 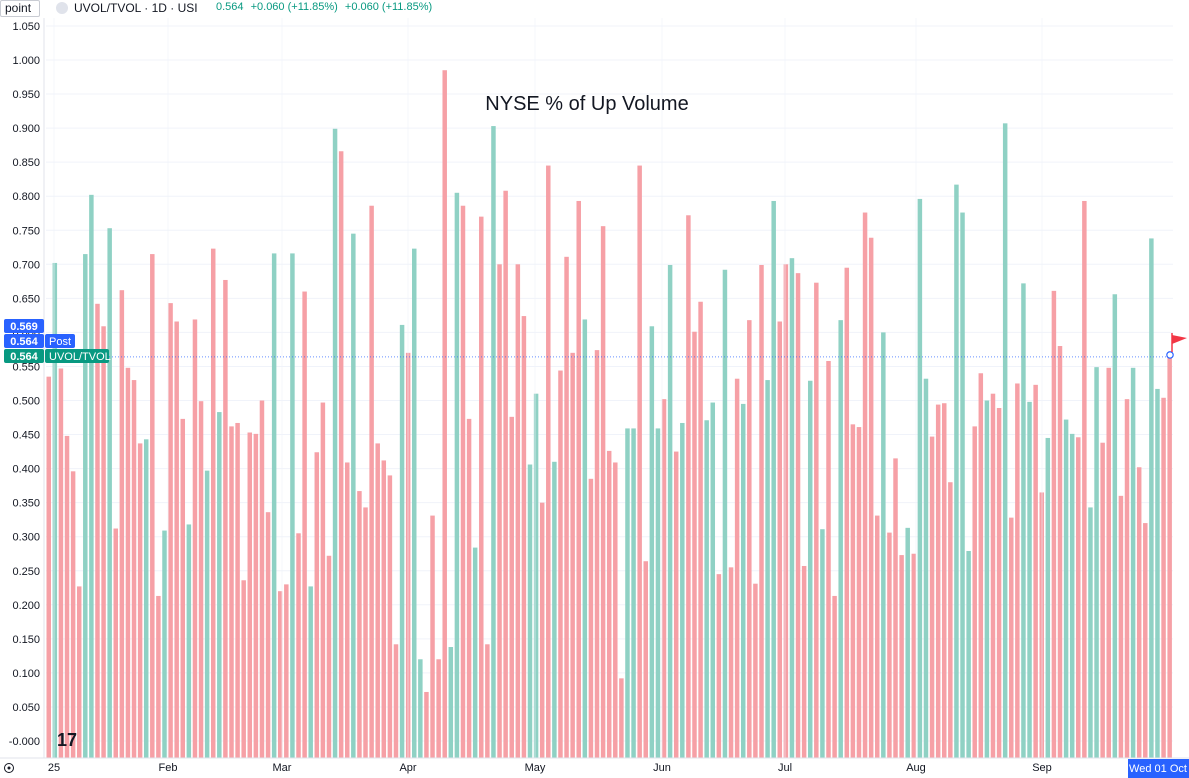 I want to click on y-tick-label: -0.000, so click(x=24, y=742).